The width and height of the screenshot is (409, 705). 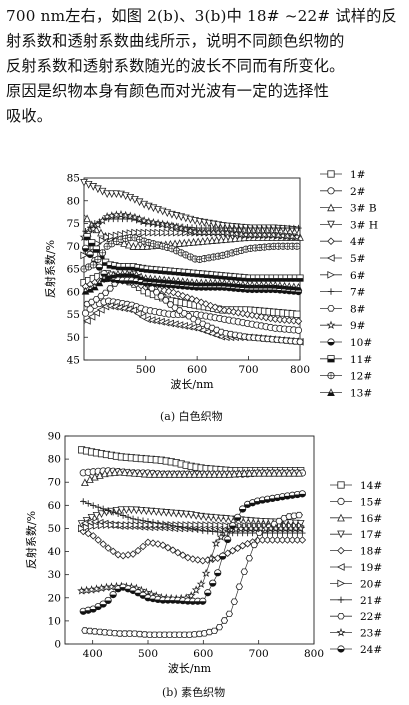 What do you see at coordinates (356, 634) in the screenshot?
I see `legend-entry: 23#` at bounding box center [356, 634].